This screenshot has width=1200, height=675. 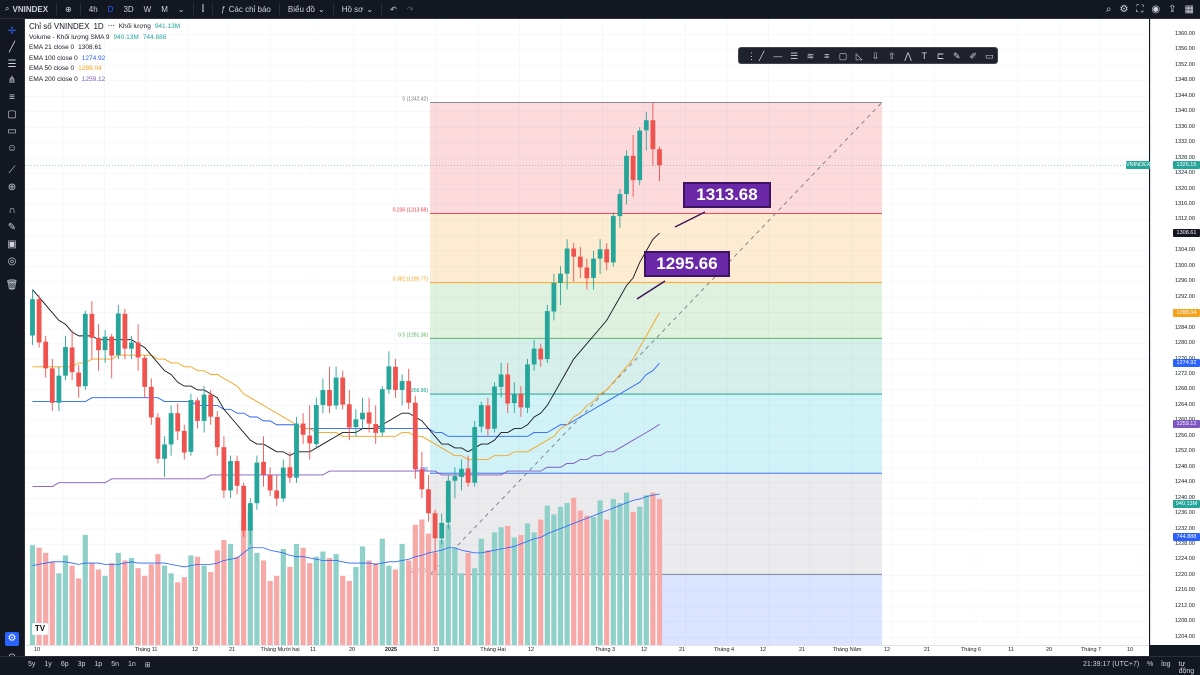 I want to click on range-3p: 3p, so click(x=81, y=664).